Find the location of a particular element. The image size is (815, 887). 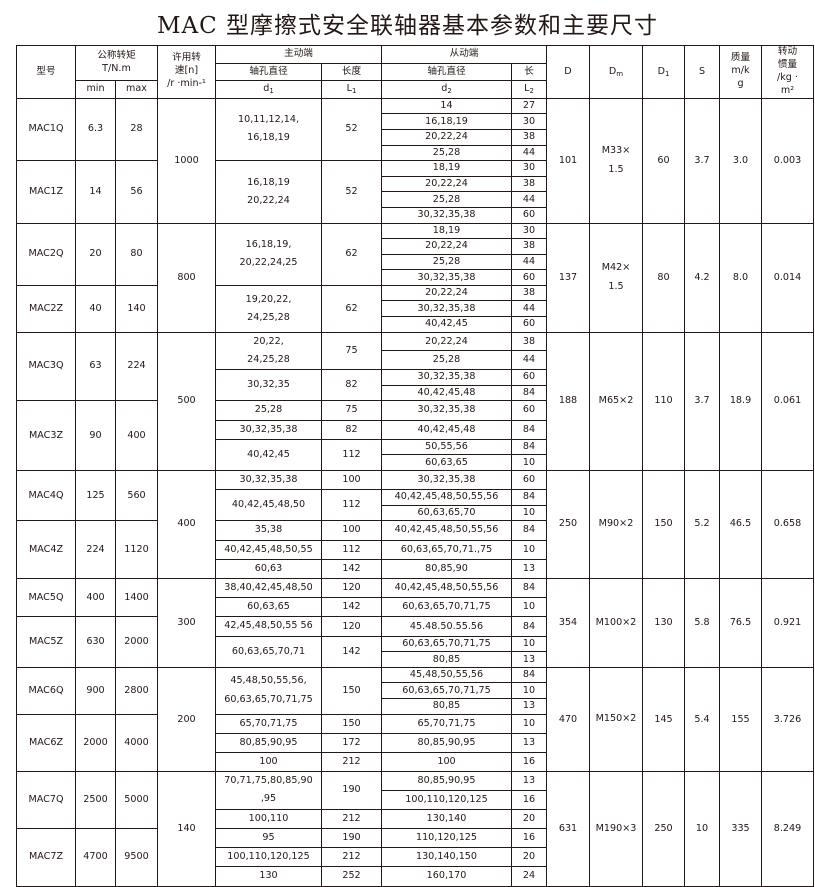

L2-cell: 30 is located at coordinates (529, 231).